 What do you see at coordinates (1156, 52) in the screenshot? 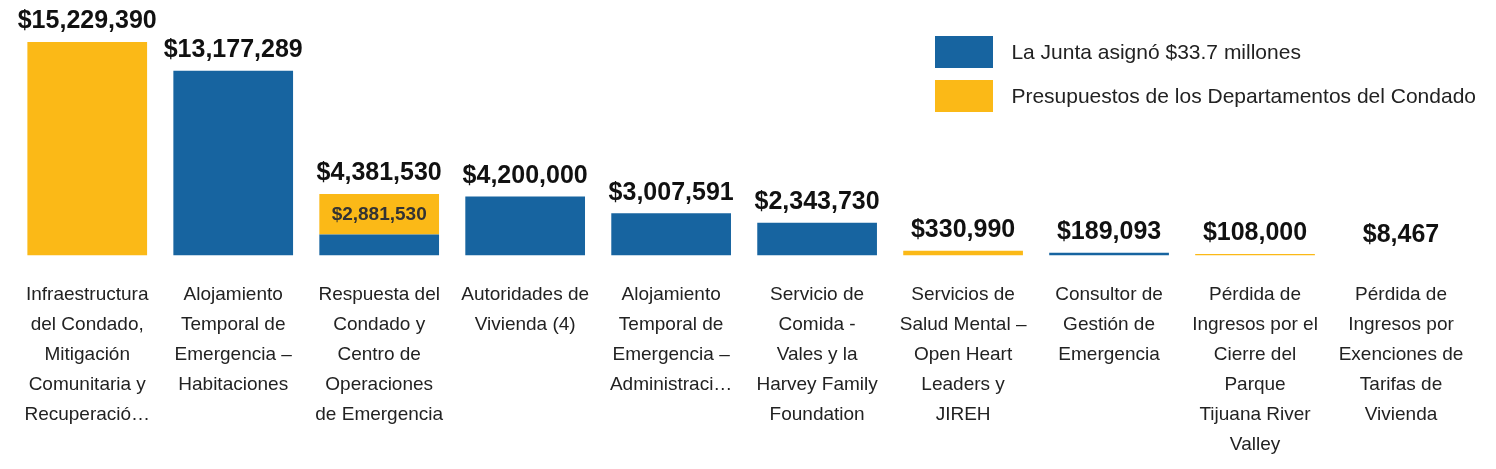
I see `legend-label: La Junta asignó $33.7 millones` at bounding box center [1156, 52].